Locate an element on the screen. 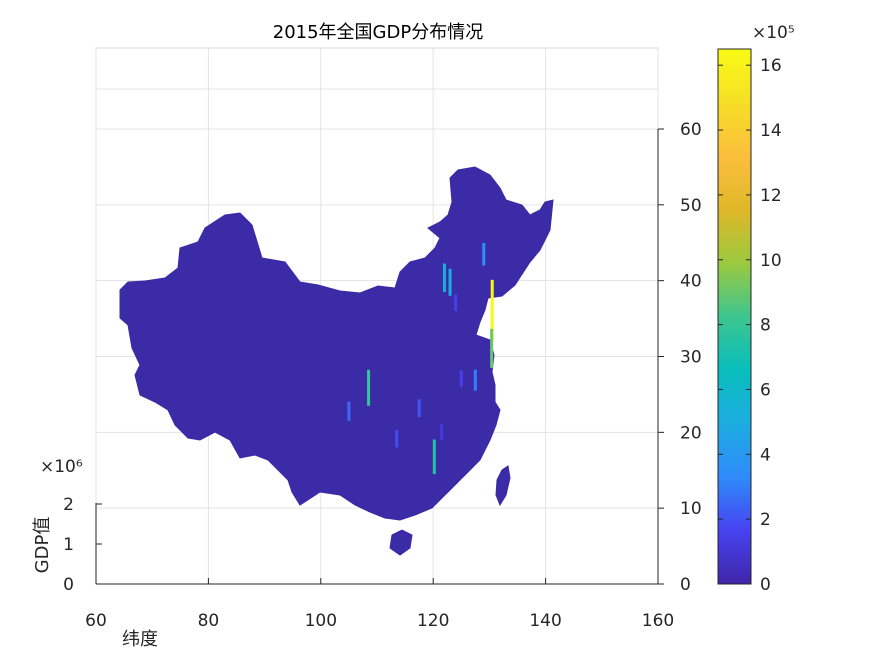 This screenshot has width=875, height=656. x-tick-label: 160 is located at coordinates (658, 621).